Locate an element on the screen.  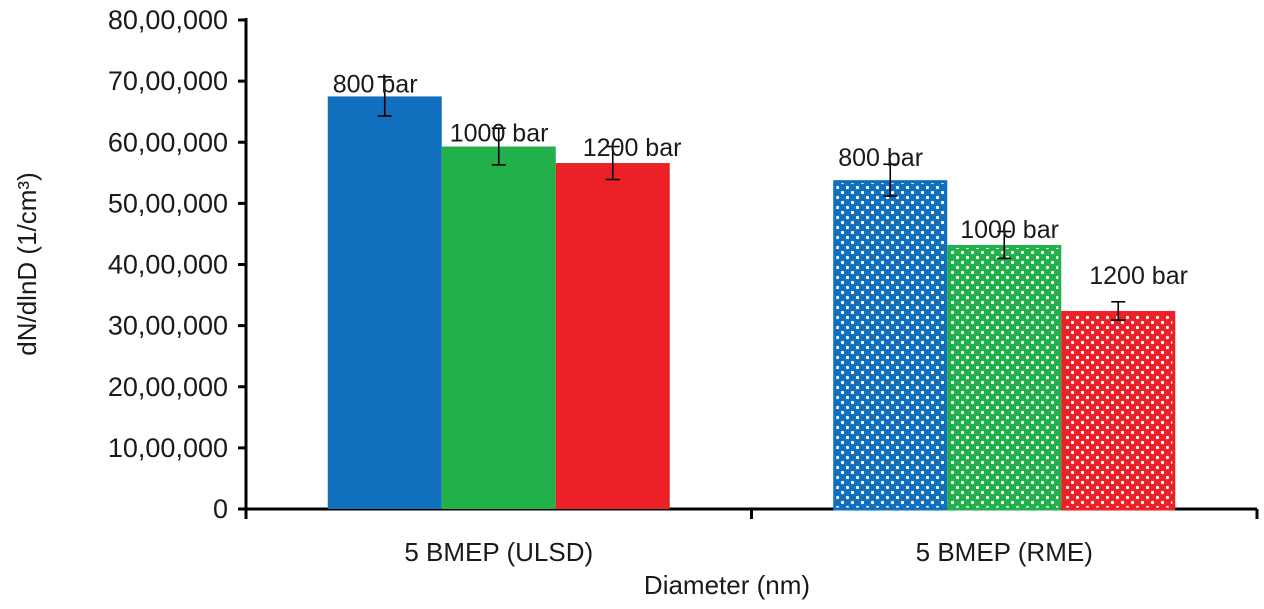
x-category-label: 5 BMEP (RME) is located at coordinates (1004, 552).